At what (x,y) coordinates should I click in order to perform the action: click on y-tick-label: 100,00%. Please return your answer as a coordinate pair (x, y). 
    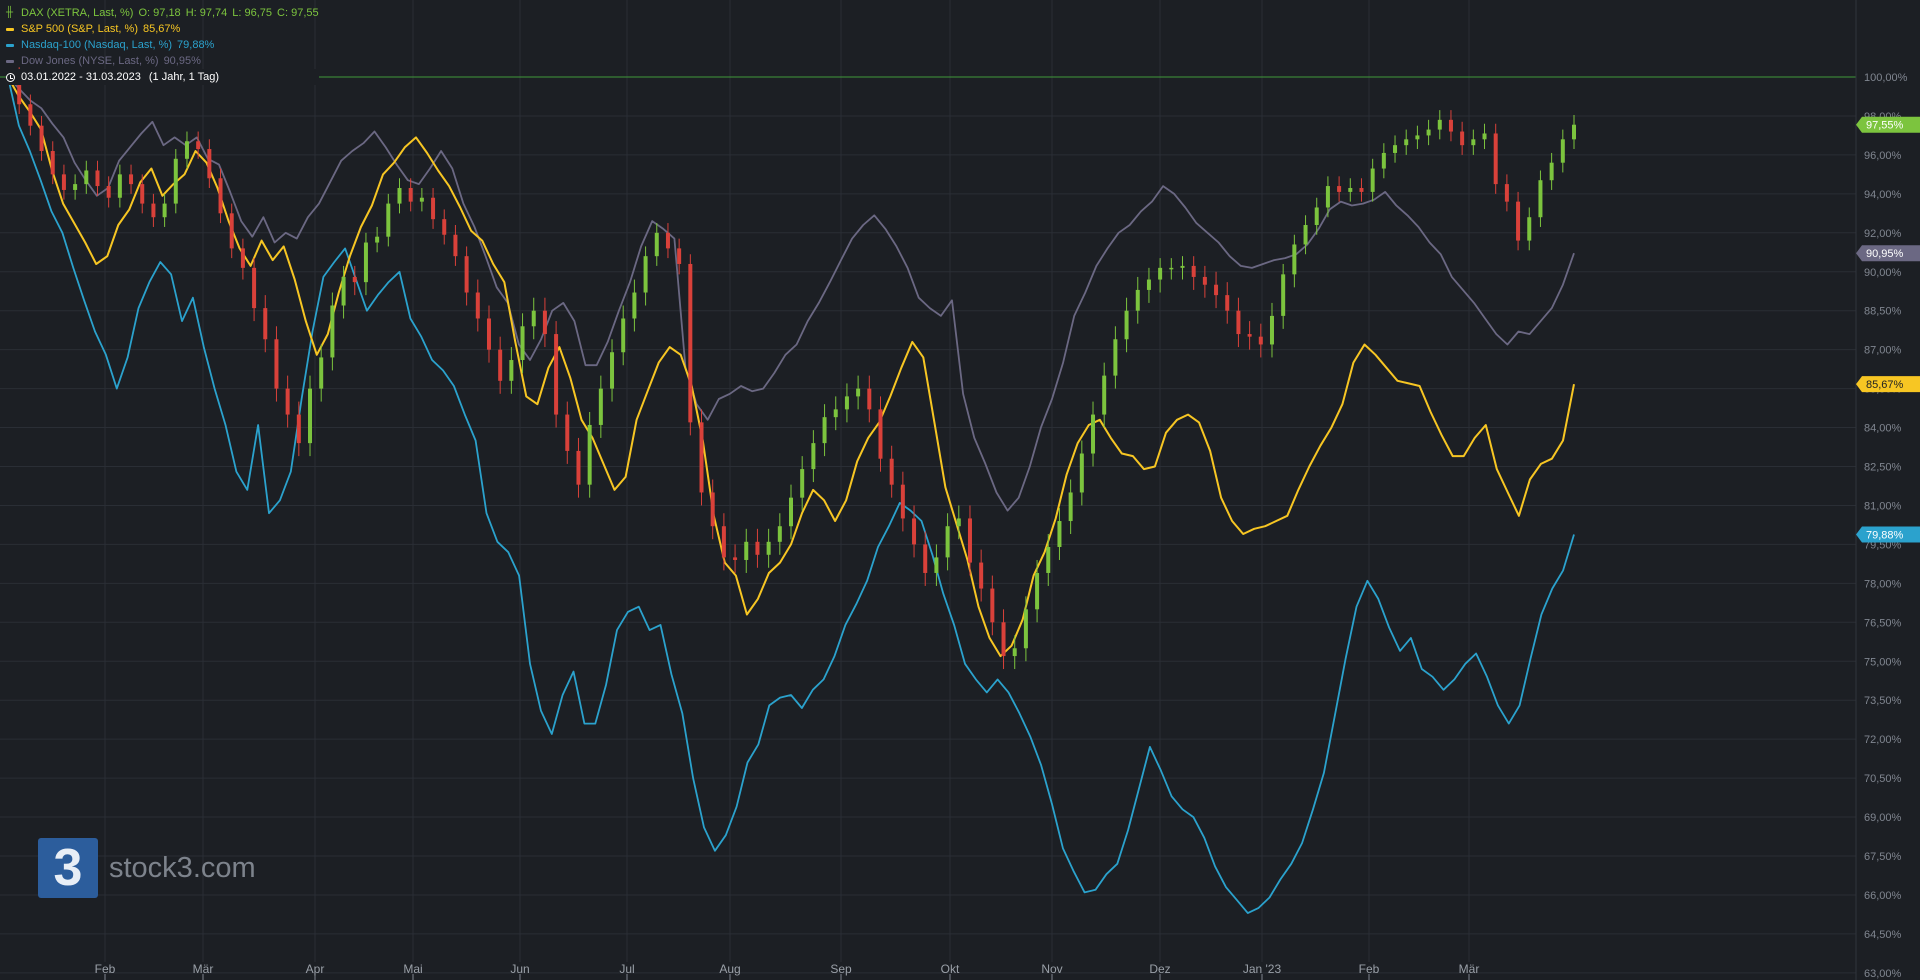
    Looking at the image, I should click on (1886, 78).